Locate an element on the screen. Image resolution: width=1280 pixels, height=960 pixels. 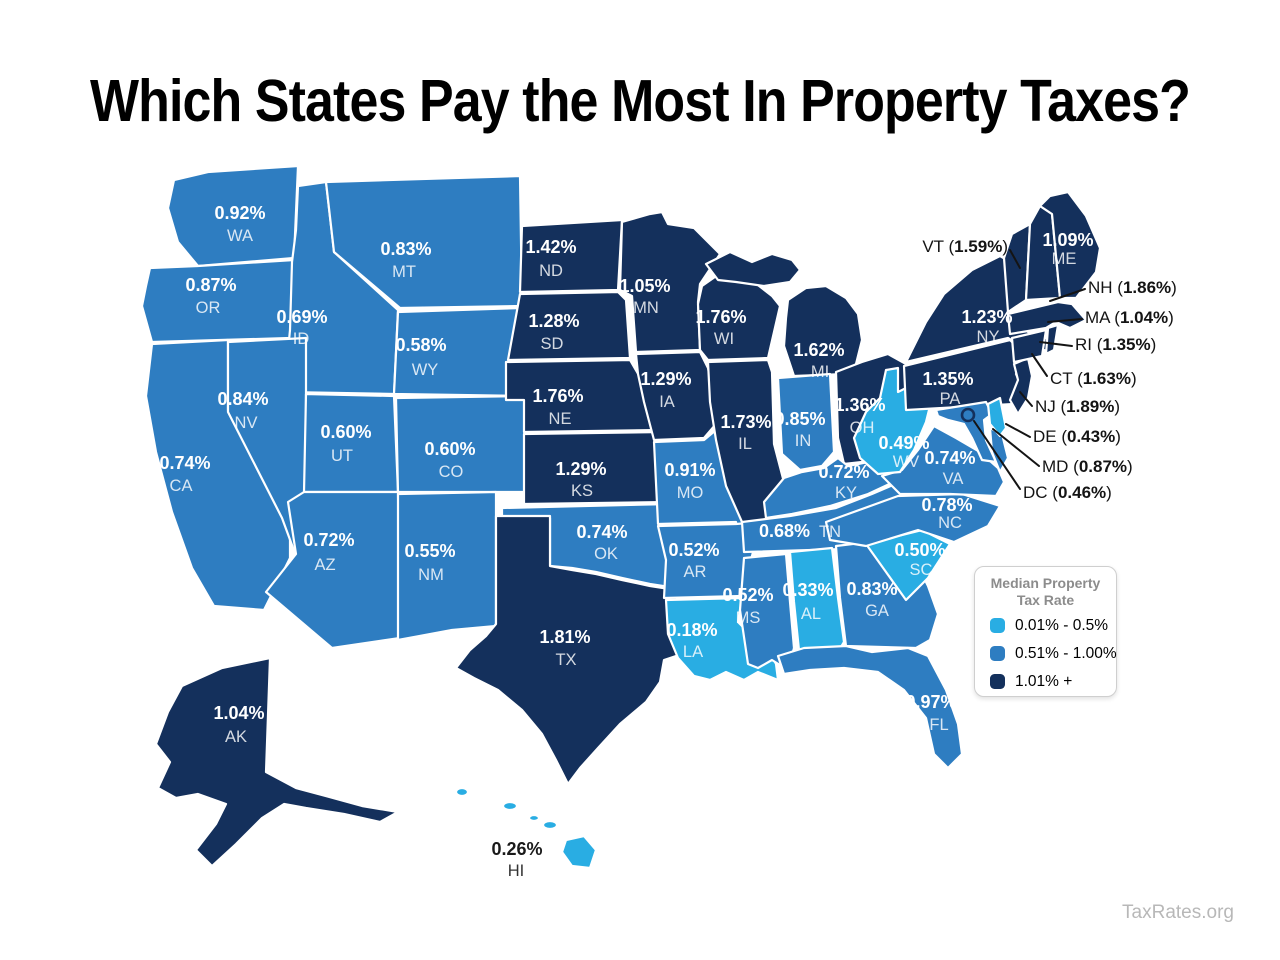
abbr-label-mi: MI is located at coordinates (820, 372).